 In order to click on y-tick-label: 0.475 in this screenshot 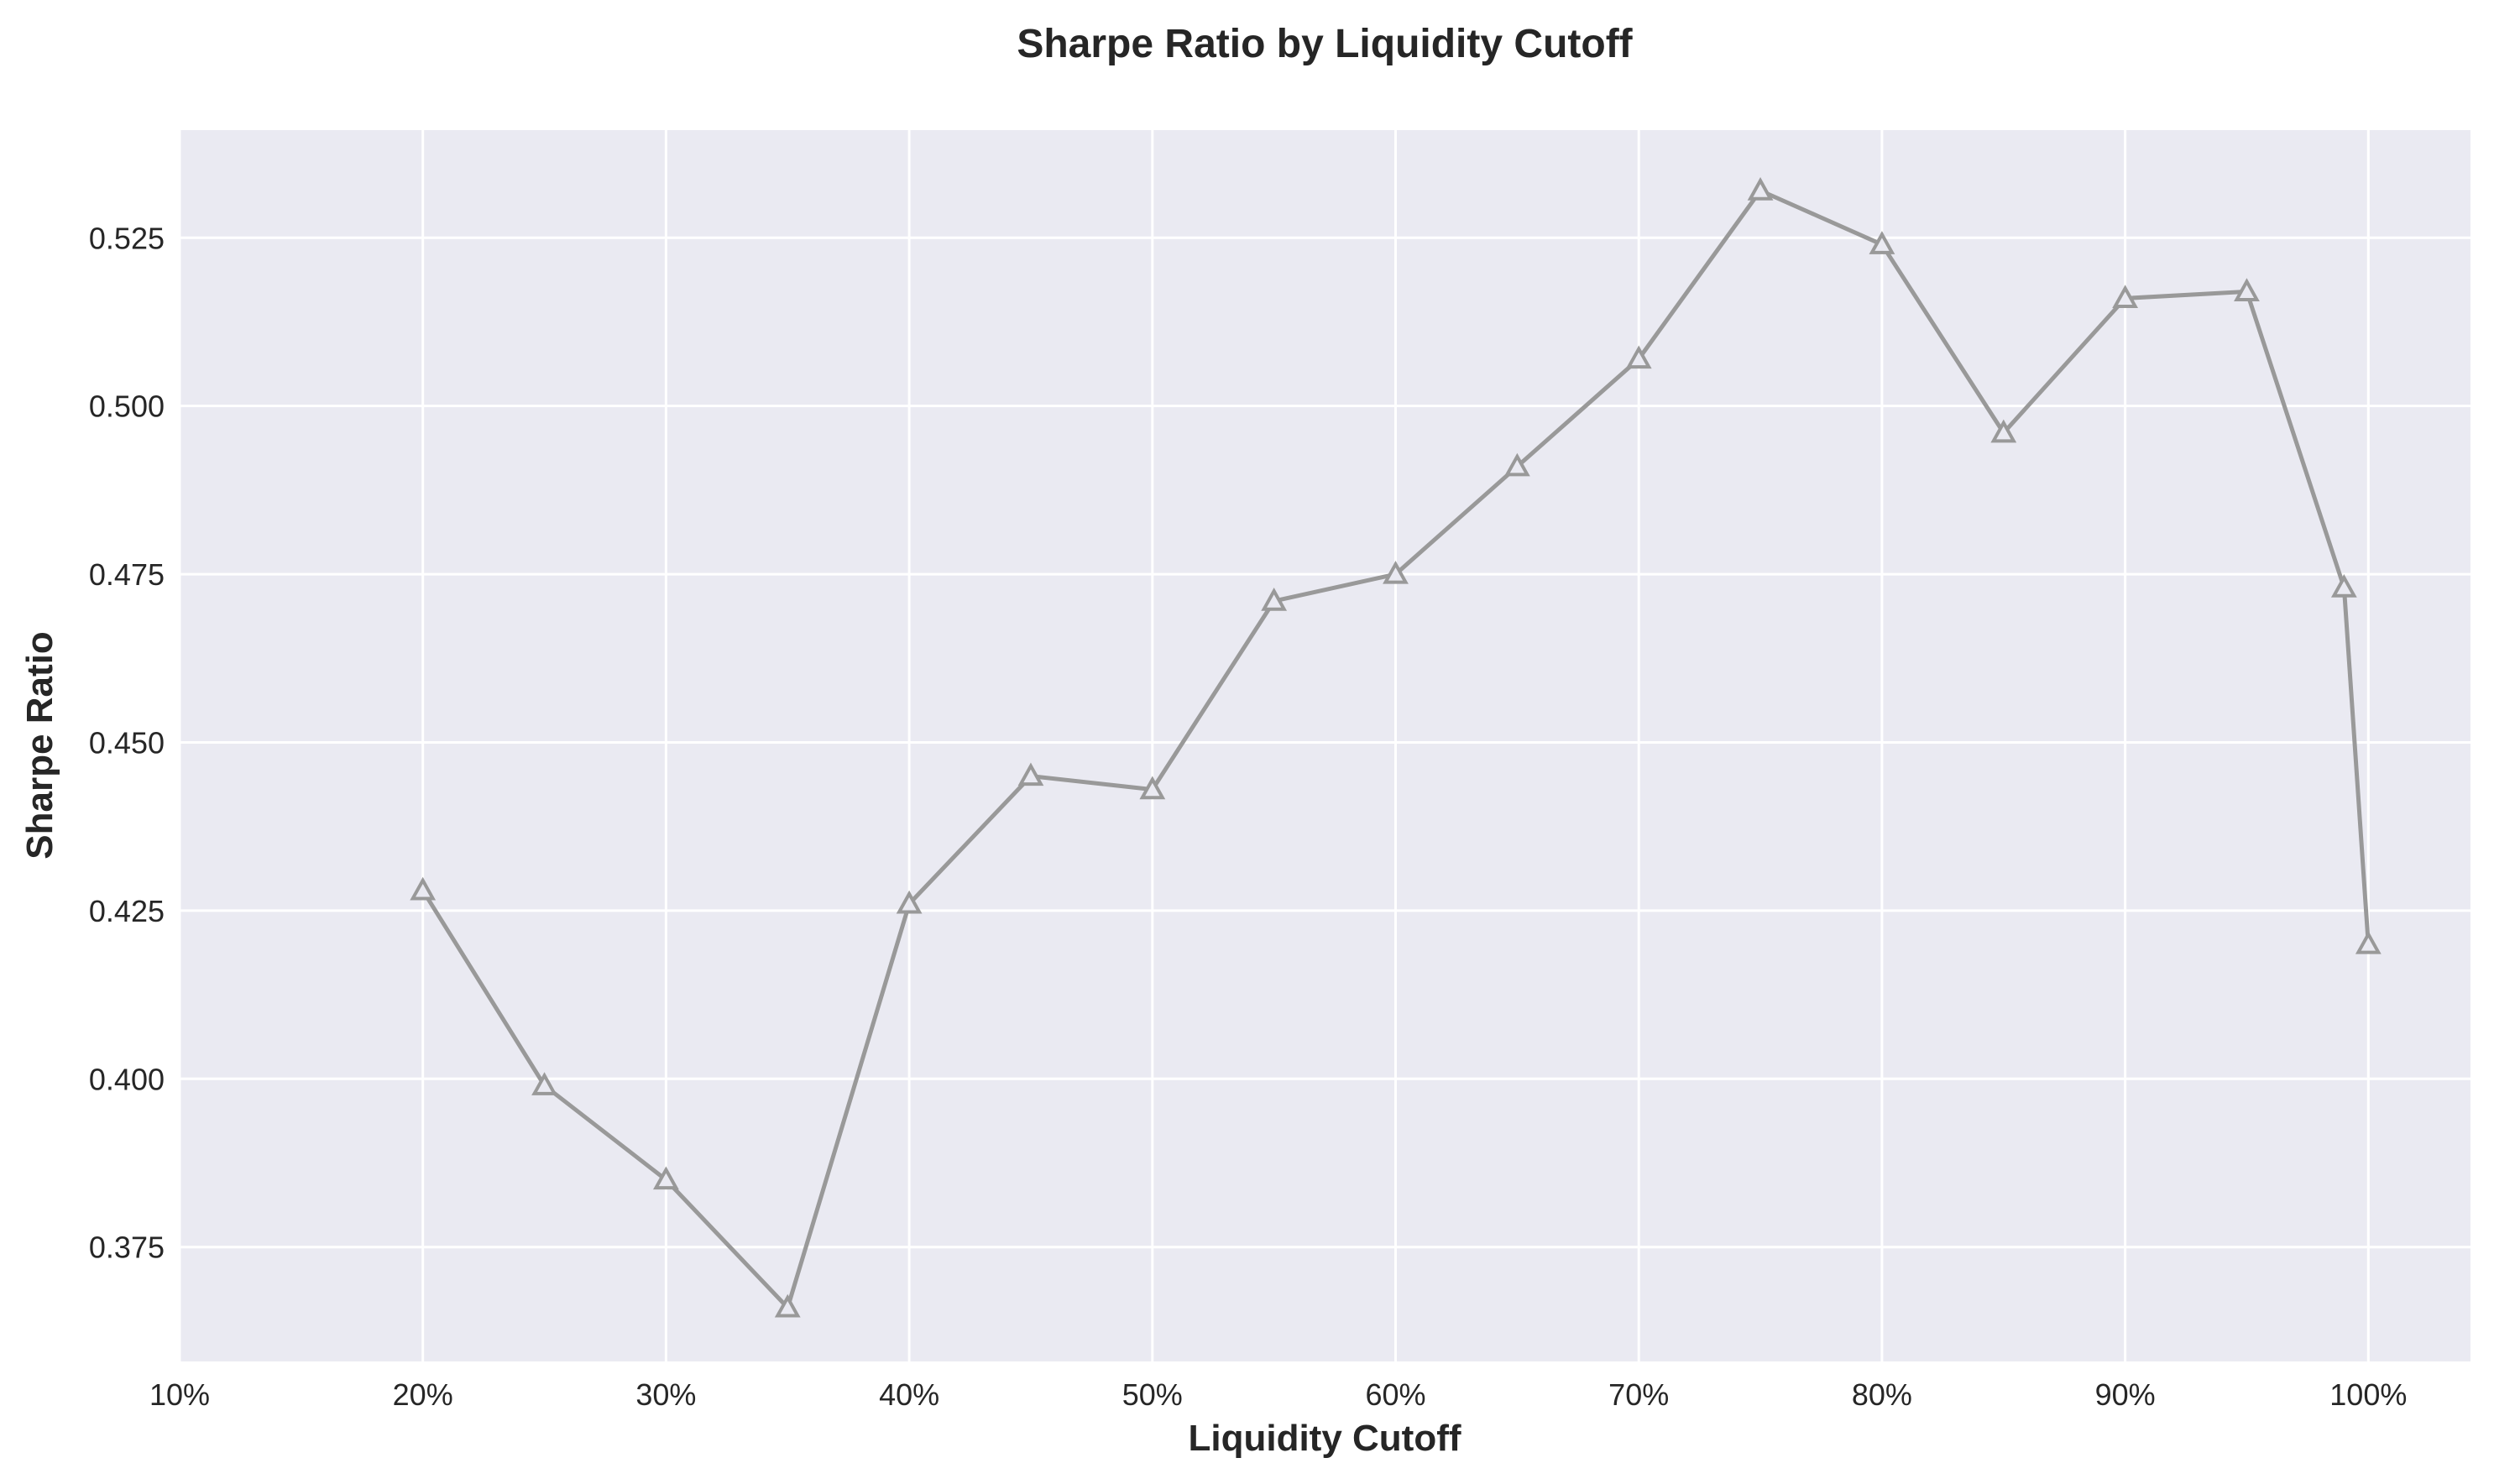, I will do `click(127, 574)`.